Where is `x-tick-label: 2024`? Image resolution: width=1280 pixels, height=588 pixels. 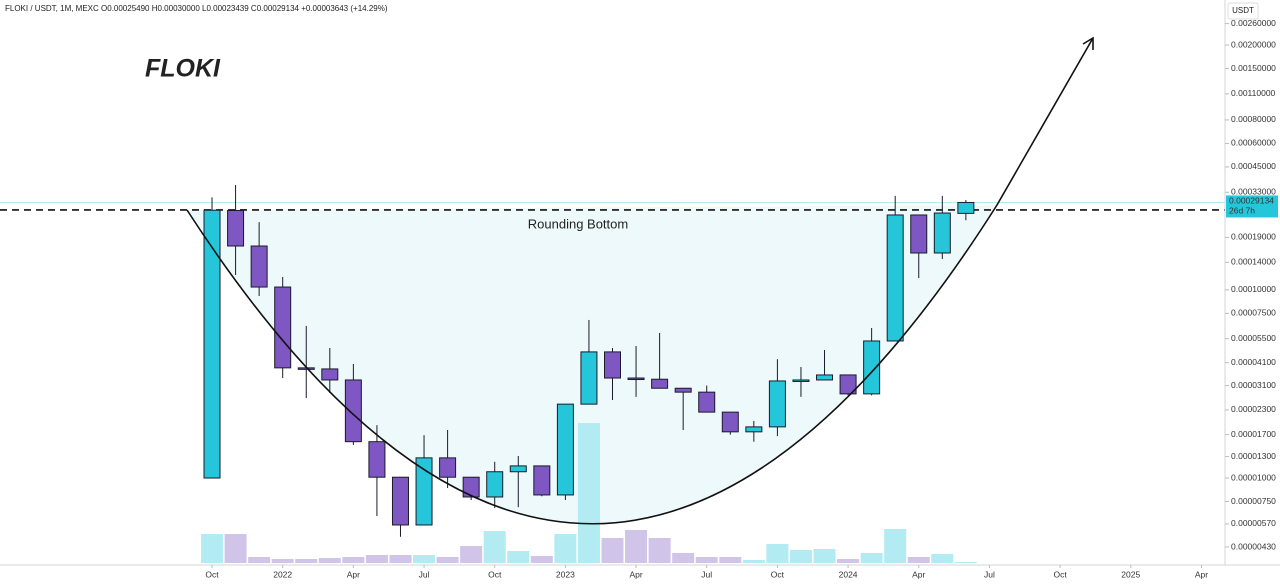
x-tick-label: 2024 is located at coordinates (848, 574).